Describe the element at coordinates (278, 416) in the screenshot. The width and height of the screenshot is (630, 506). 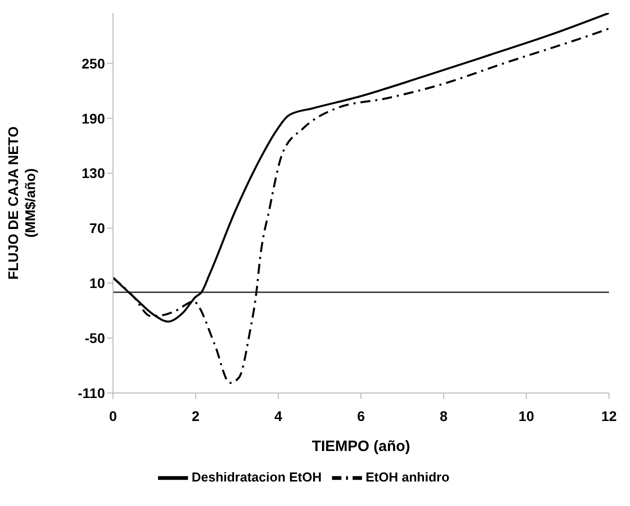
I see `x-tick-label: 4` at that location.